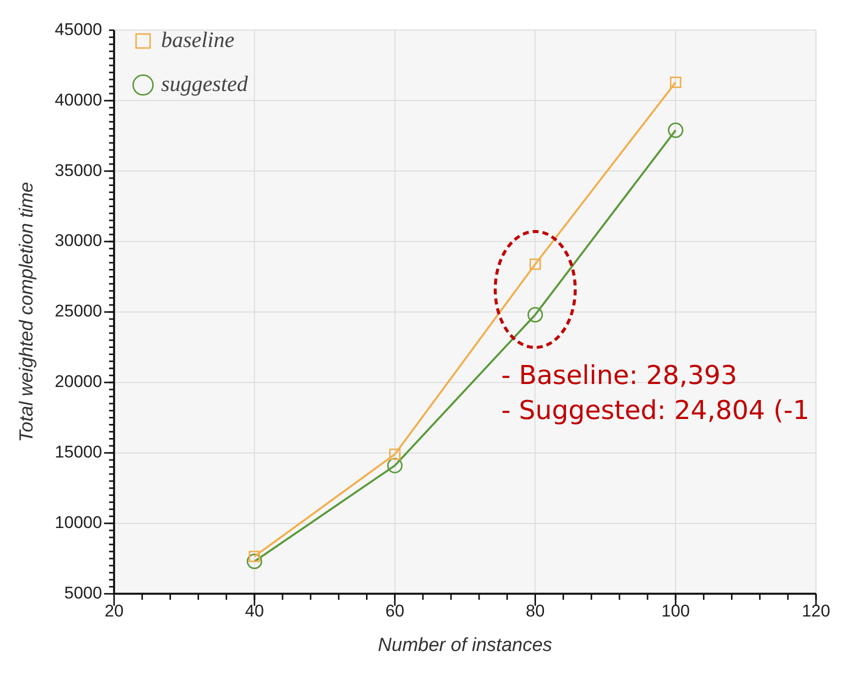  Describe the element at coordinates (619, 376) in the screenshot. I see `annotation: - Baseline: 28,393` at that location.